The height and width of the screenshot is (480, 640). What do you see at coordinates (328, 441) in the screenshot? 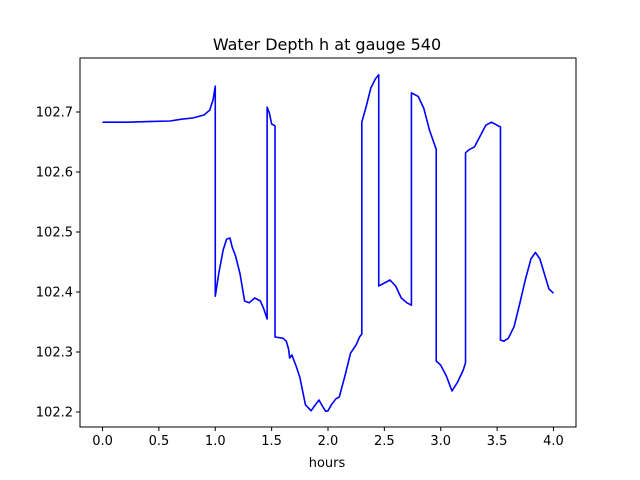
I see `x-tick-label: 2.0` at bounding box center [328, 441].